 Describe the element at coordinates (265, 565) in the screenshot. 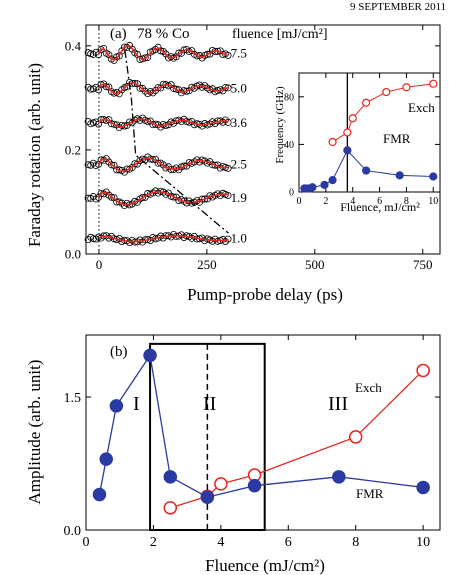

I see `panel-b-xlabel: Fluence (mJ/cm²)` at that location.